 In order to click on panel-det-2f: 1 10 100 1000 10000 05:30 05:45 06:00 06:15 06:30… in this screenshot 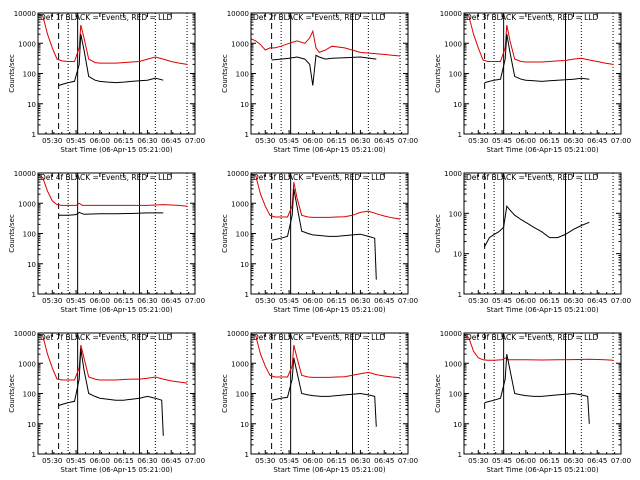, I will do `click(319, 82)`.